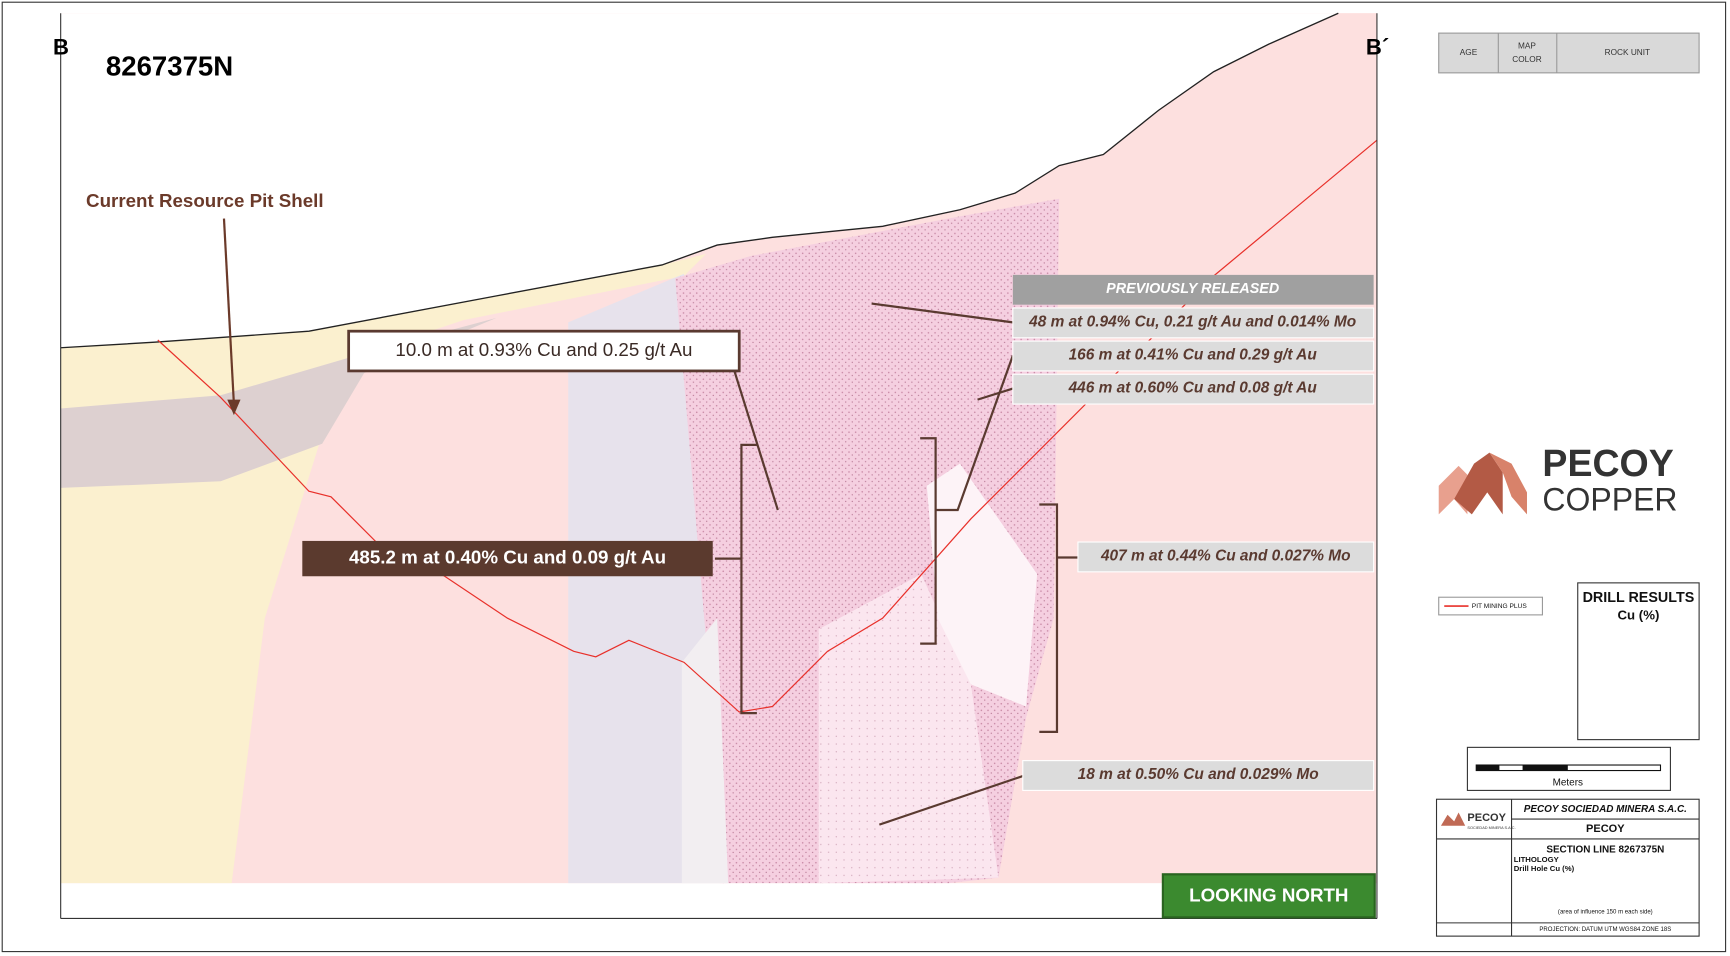 This screenshot has height=956, width=1730. Describe the element at coordinates (1639, 598) in the screenshot. I see `drill-legend-title: DRILL RESULTS` at that location.